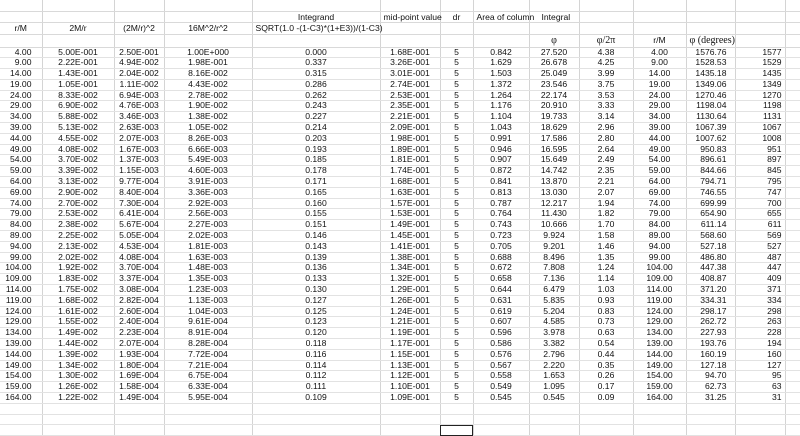 The image size is (800, 436). Describe the element at coordinates (660, 333) in the screenshot. I see `cell-r-over-m-2: 134.00` at that location.